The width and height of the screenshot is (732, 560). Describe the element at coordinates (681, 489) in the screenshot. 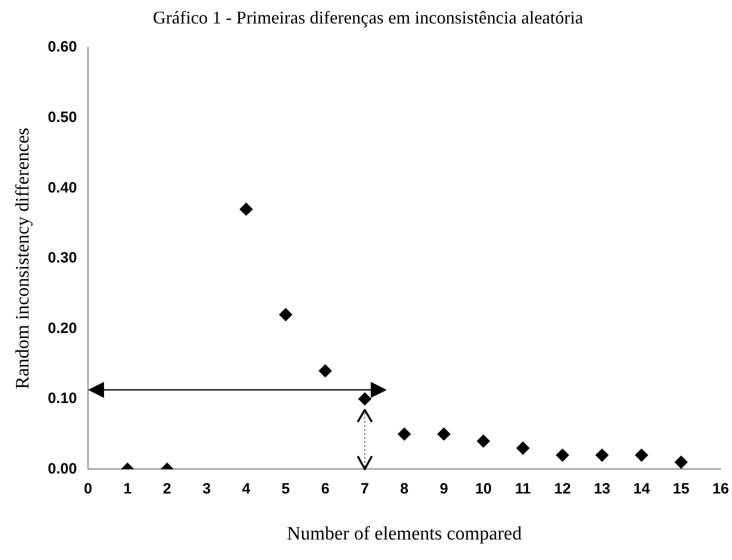

I see `x-tick-label: 15` at that location.